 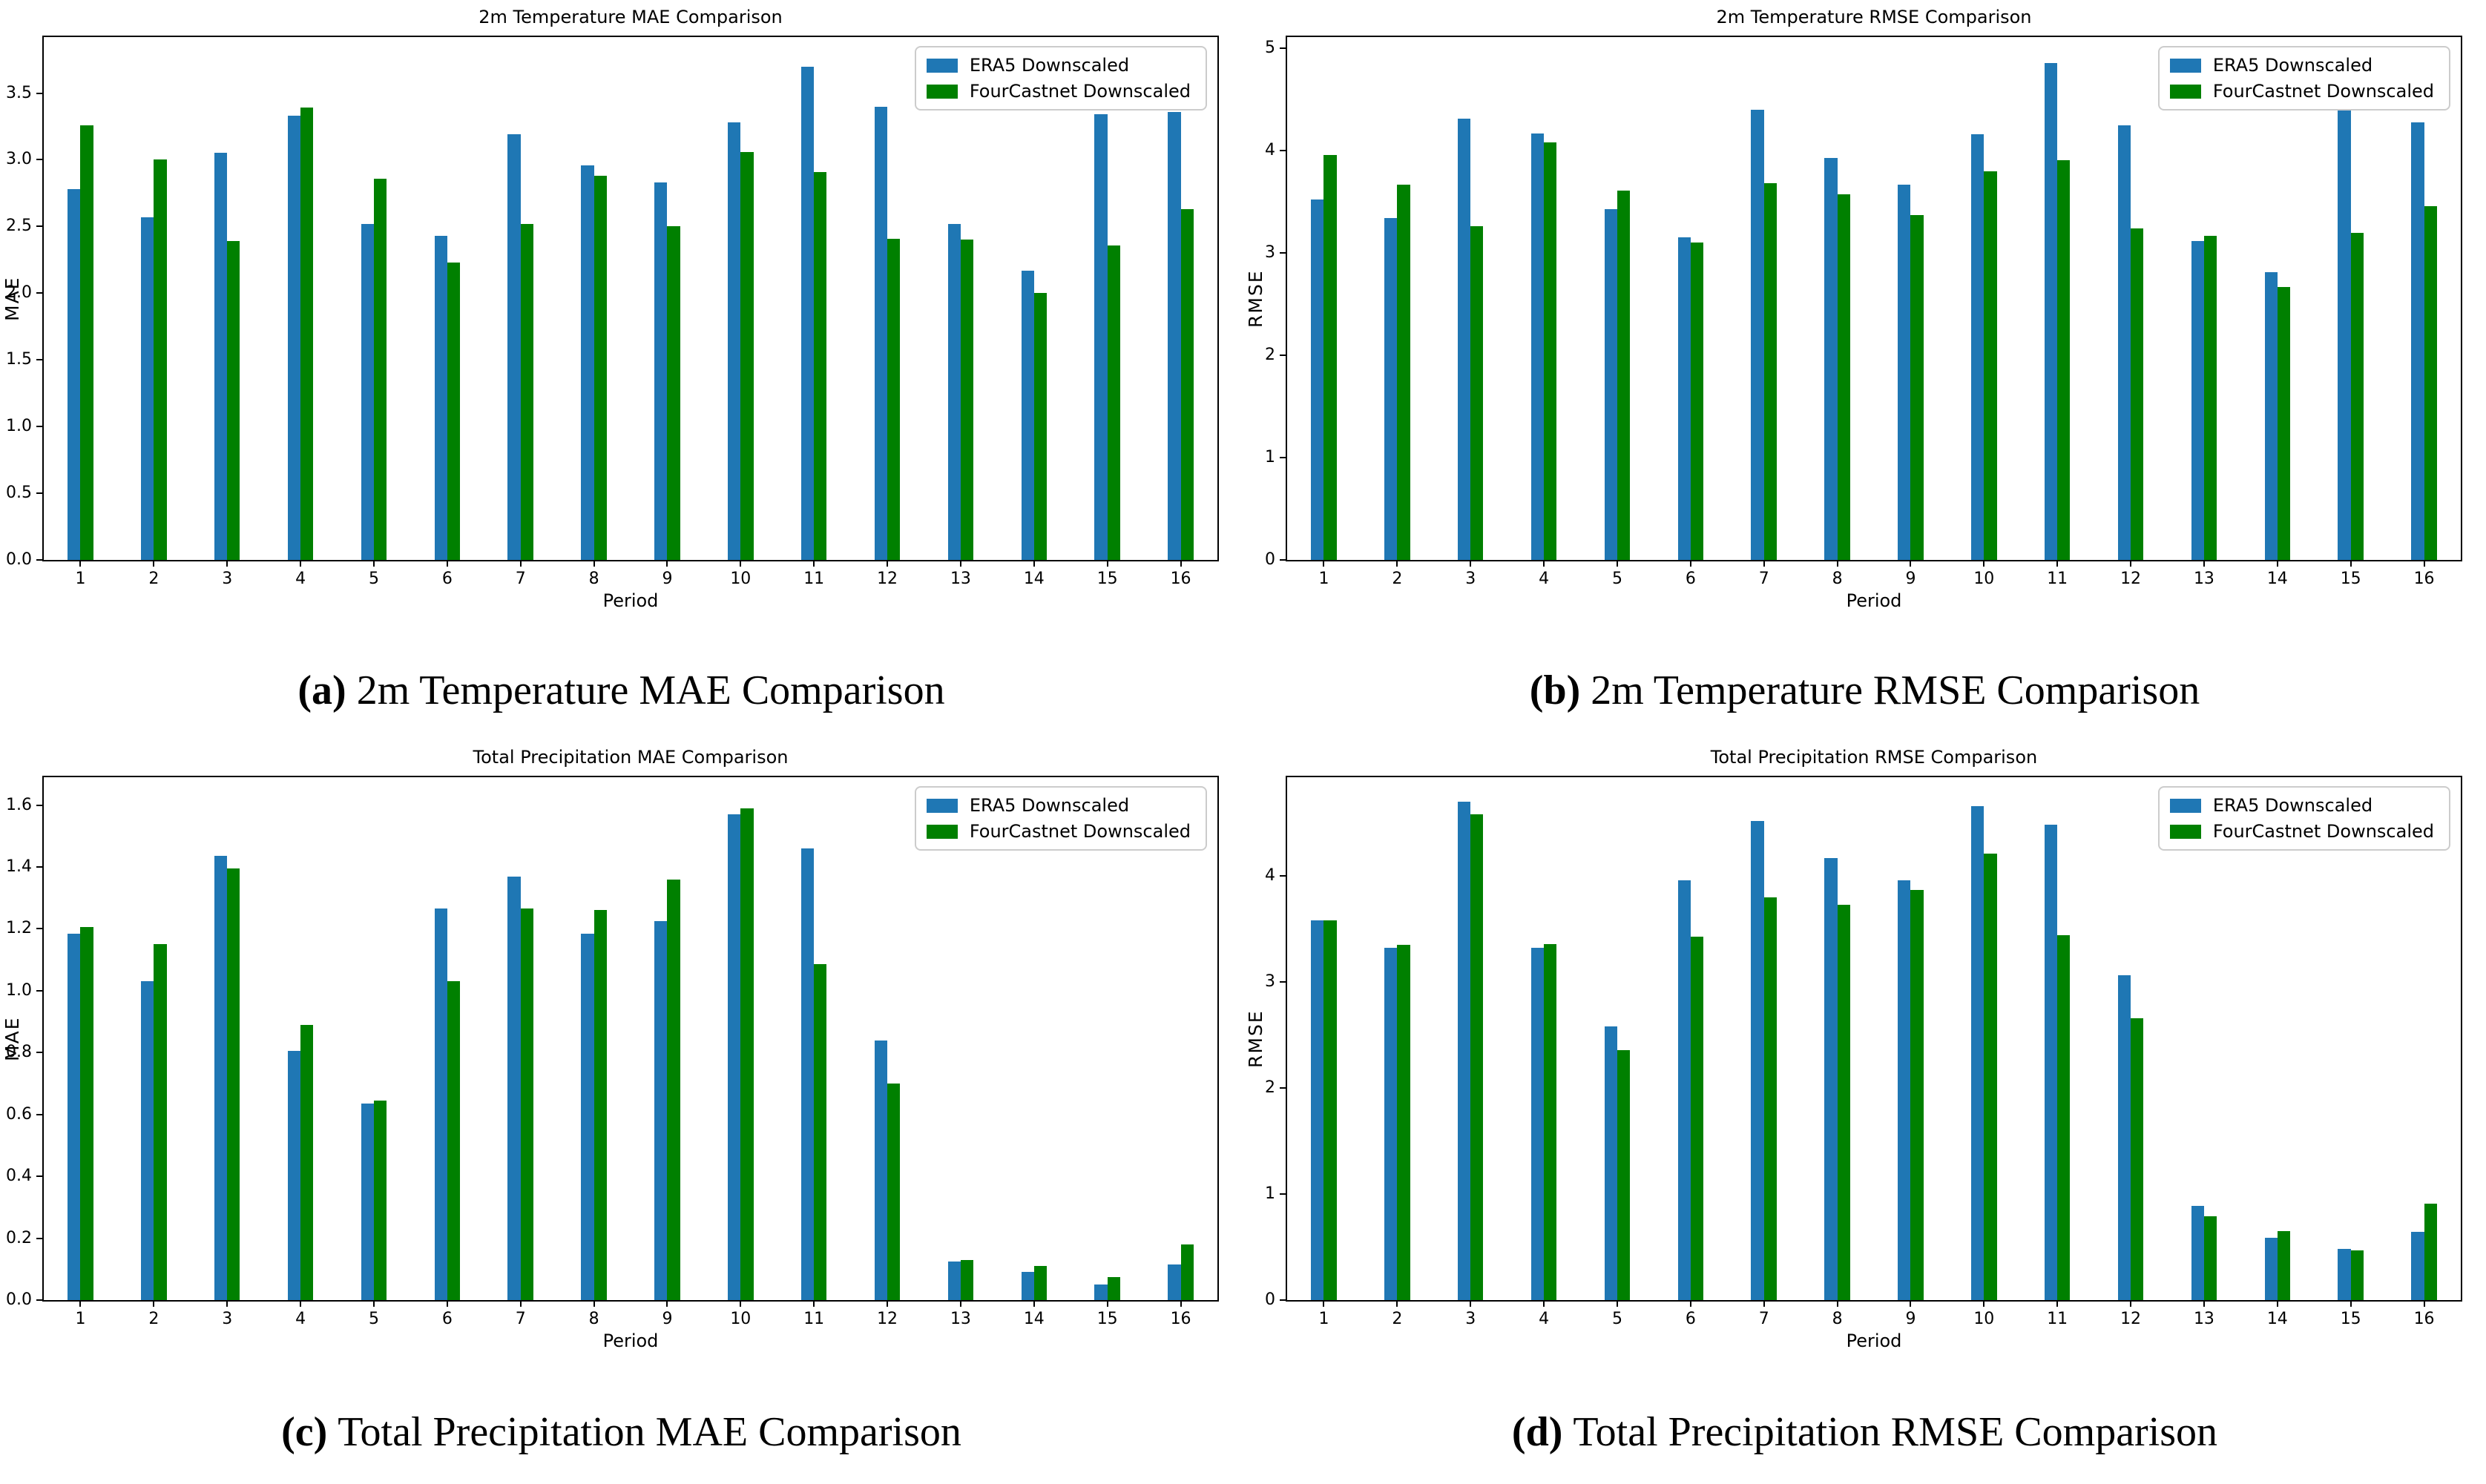 What do you see at coordinates (2301, 831) in the screenshot?
I see `legend-row: FourCastnet Downscaled` at bounding box center [2301, 831].